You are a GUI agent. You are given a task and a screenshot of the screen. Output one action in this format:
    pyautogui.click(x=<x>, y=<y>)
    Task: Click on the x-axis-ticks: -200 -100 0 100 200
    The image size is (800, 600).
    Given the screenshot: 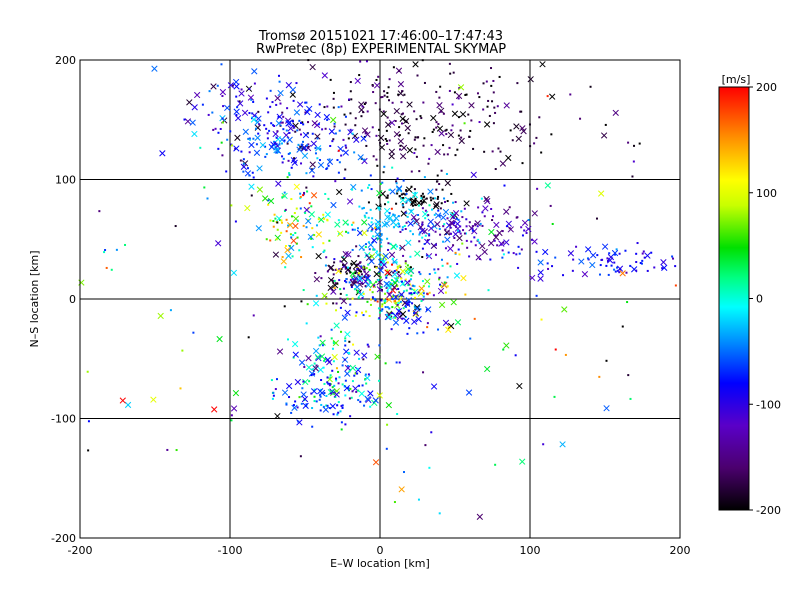 What is the action you would take?
    pyautogui.click(x=379, y=550)
    